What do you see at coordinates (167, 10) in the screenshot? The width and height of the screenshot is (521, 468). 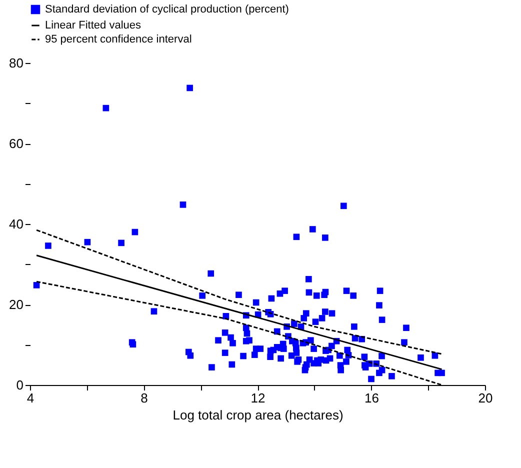 I see `legend-label: Standard deviation of cyclical production (percent)` at bounding box center [167, 10].